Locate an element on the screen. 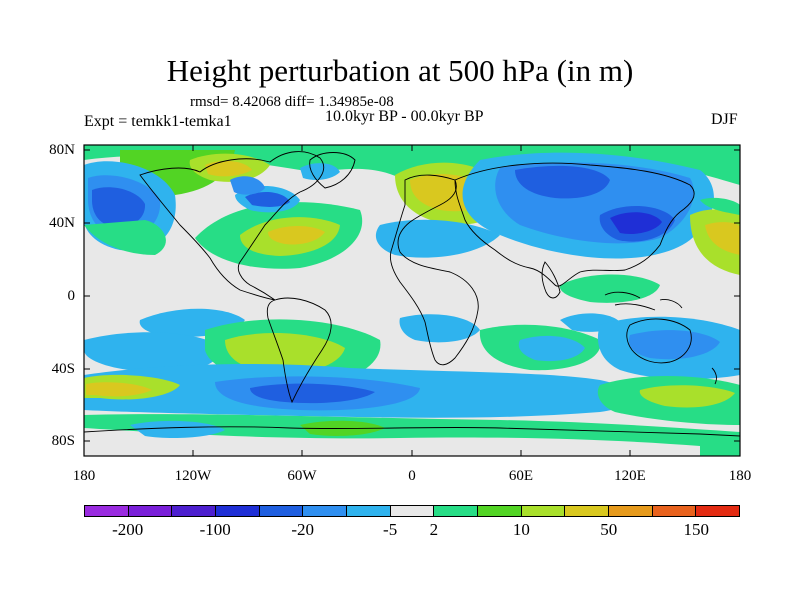 The width and height of the screenshot is (800, 600). lat-label: 80S is located at coordinates (63, 441).